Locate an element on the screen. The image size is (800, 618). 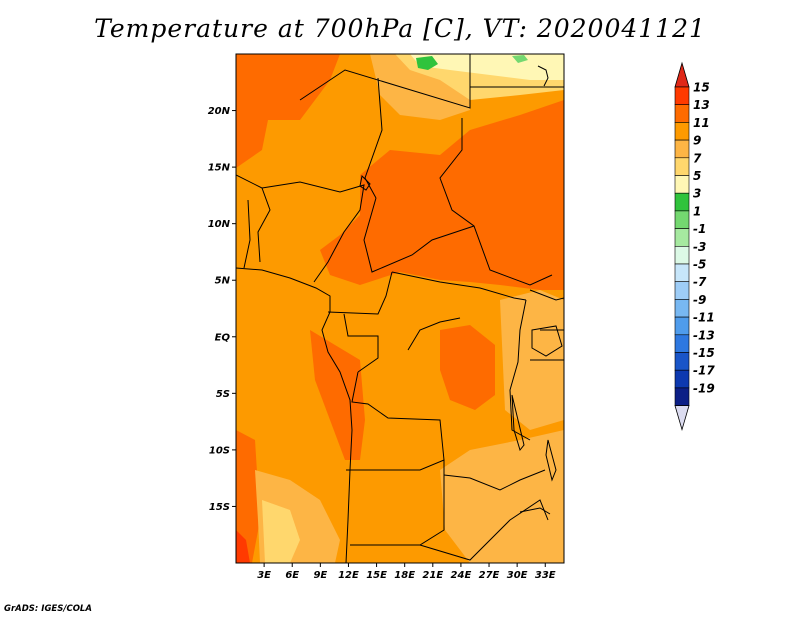
lat-tick-label: 15S is located at coordinates (219, 507).